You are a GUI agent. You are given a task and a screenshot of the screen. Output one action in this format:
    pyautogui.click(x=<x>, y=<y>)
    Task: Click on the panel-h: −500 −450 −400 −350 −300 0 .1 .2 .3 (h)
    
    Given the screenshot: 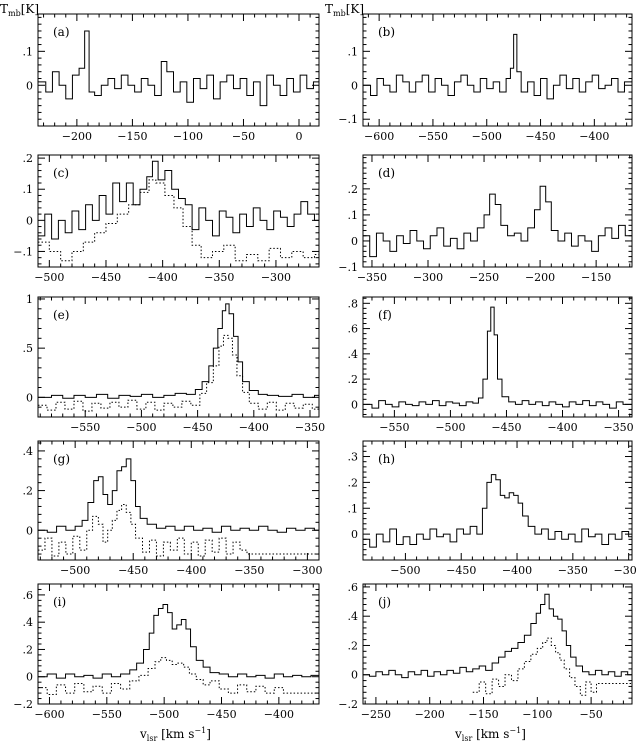 What is the action you would take?
    pyautogui.click(x=492, y=508)
    